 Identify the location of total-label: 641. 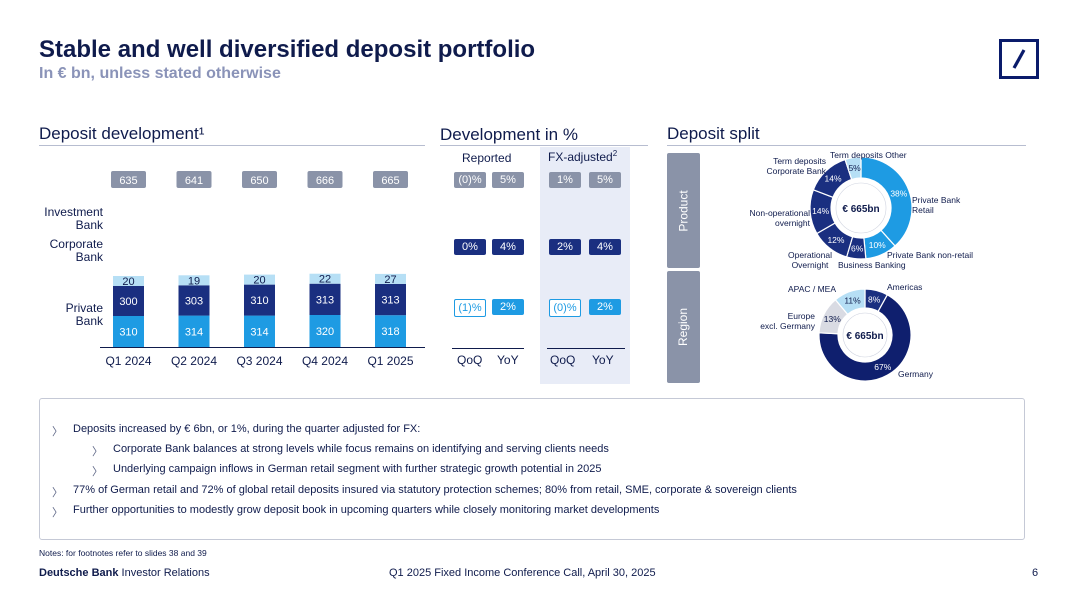
(194, 181).